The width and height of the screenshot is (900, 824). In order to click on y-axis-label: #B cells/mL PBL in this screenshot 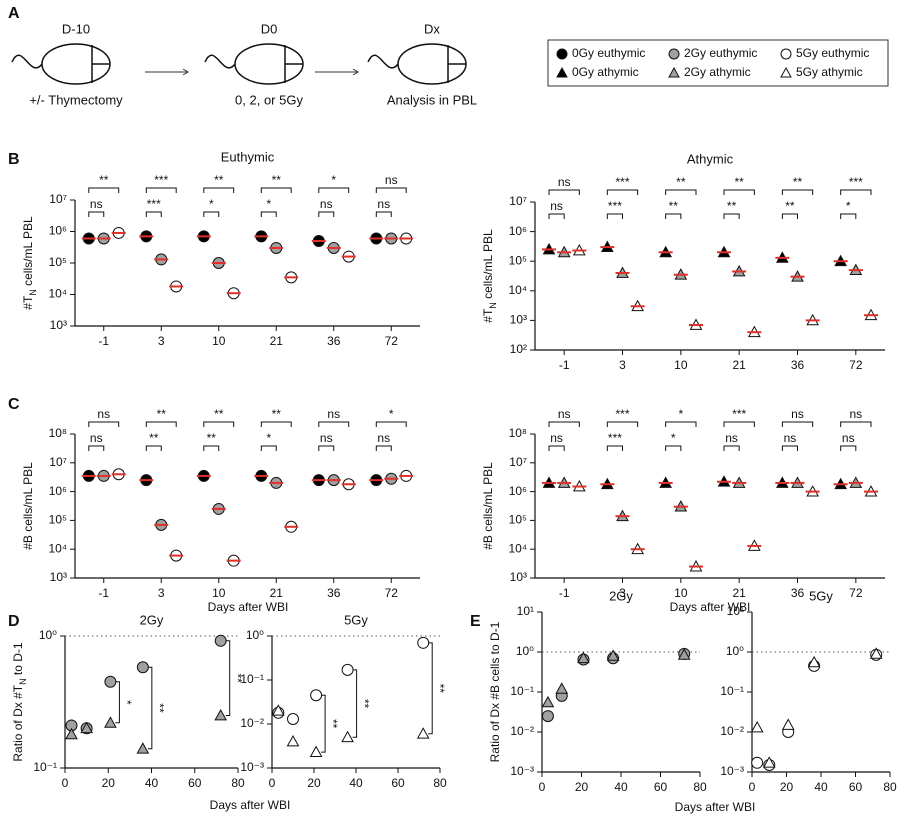, I will do `click(28, 506)`.